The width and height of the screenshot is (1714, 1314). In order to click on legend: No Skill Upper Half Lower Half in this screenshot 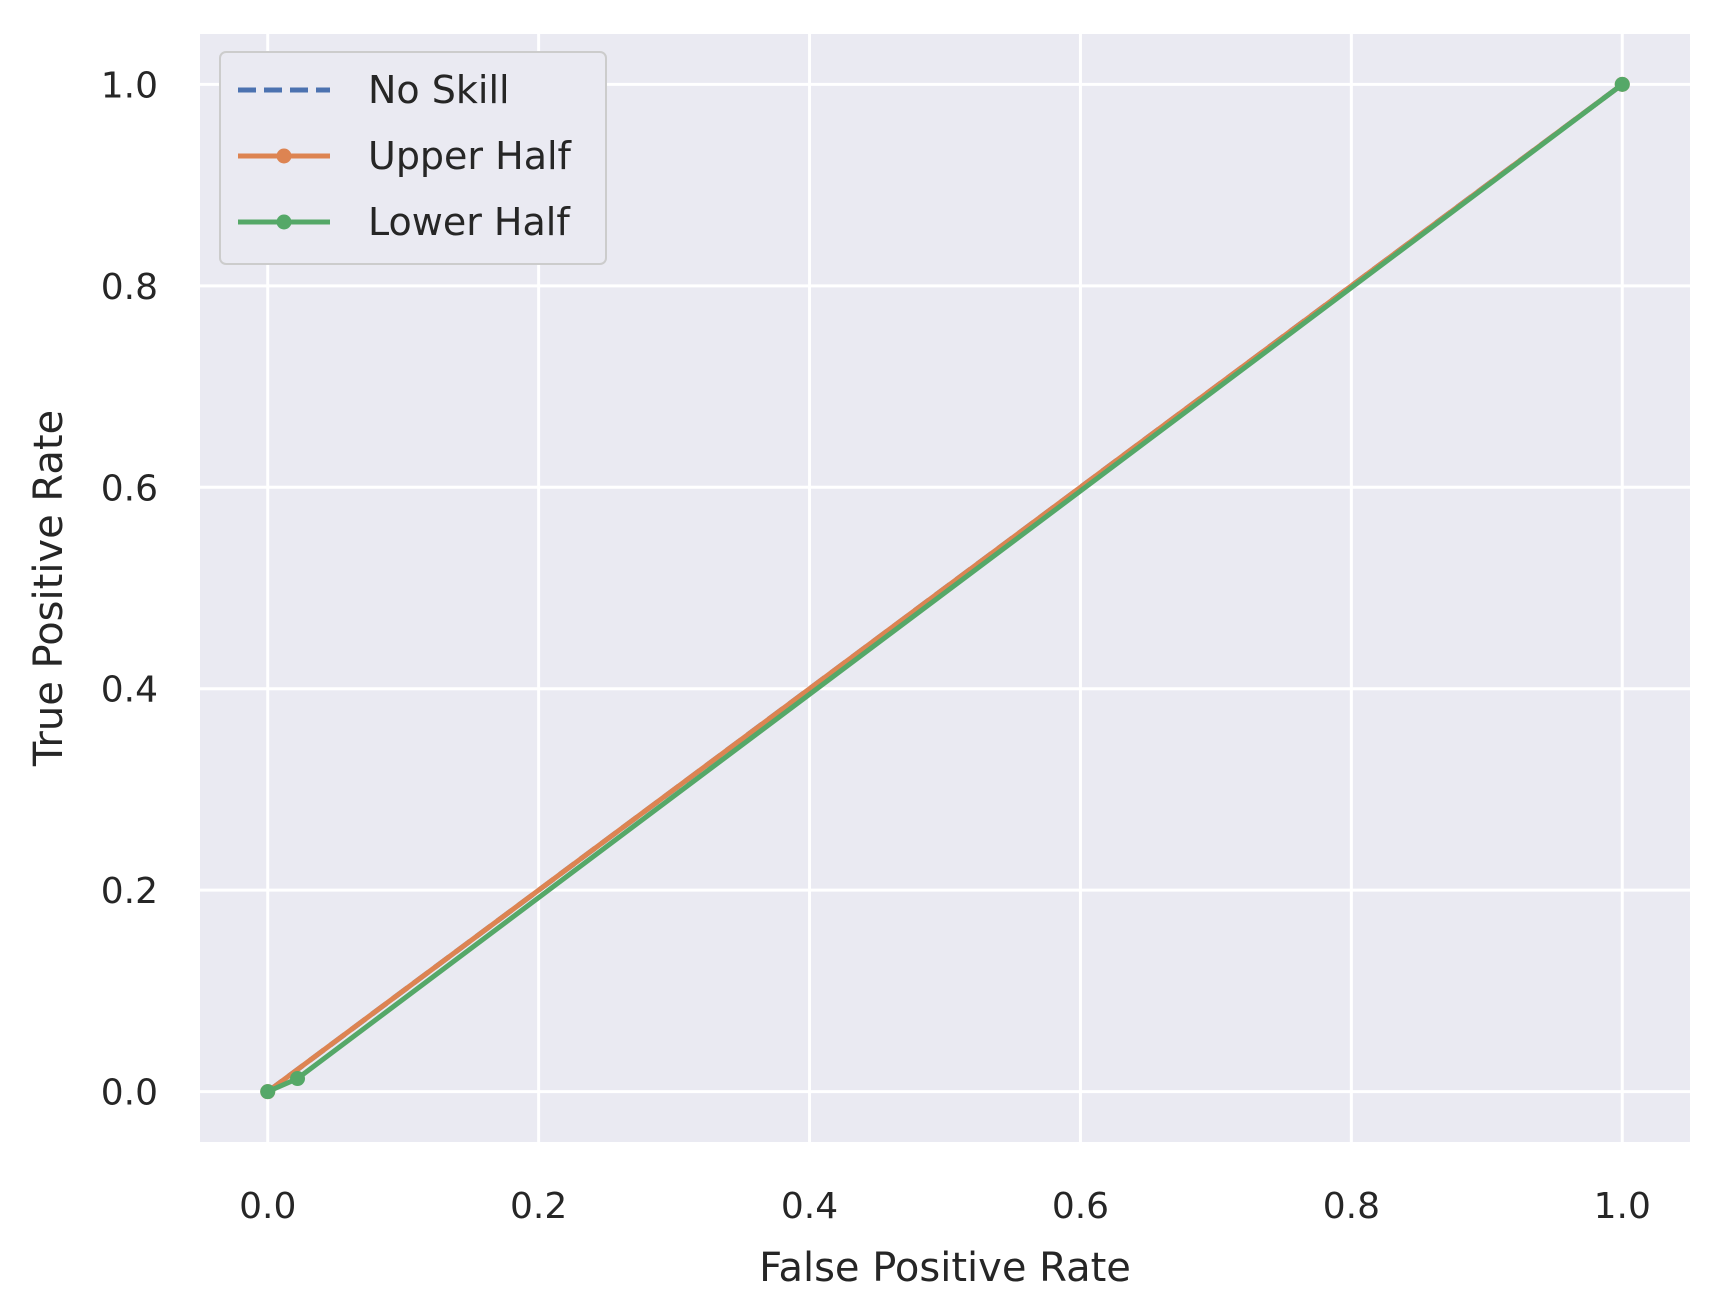, I will do `click(413, 158)`.